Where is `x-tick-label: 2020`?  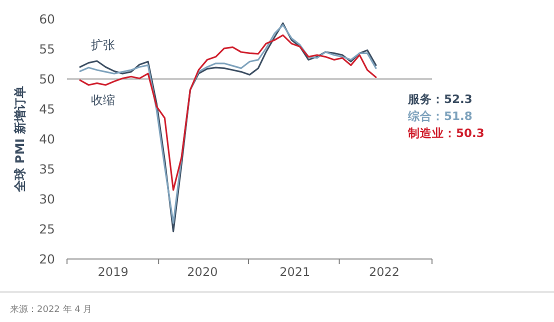
x-tick-label: 2020 is located at coordinates (202, 272).